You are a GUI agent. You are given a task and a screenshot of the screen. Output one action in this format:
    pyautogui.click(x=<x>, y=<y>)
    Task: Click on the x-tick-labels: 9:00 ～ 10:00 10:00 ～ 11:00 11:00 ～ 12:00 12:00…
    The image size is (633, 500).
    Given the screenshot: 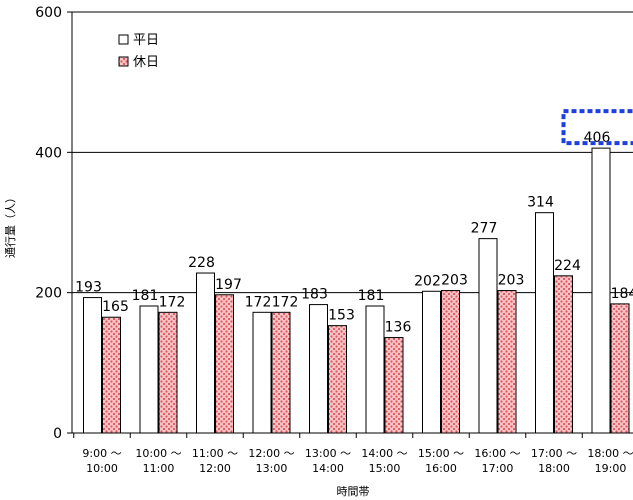 What is the action you would take?
    pyautogui.click(x=357, y=461)
    